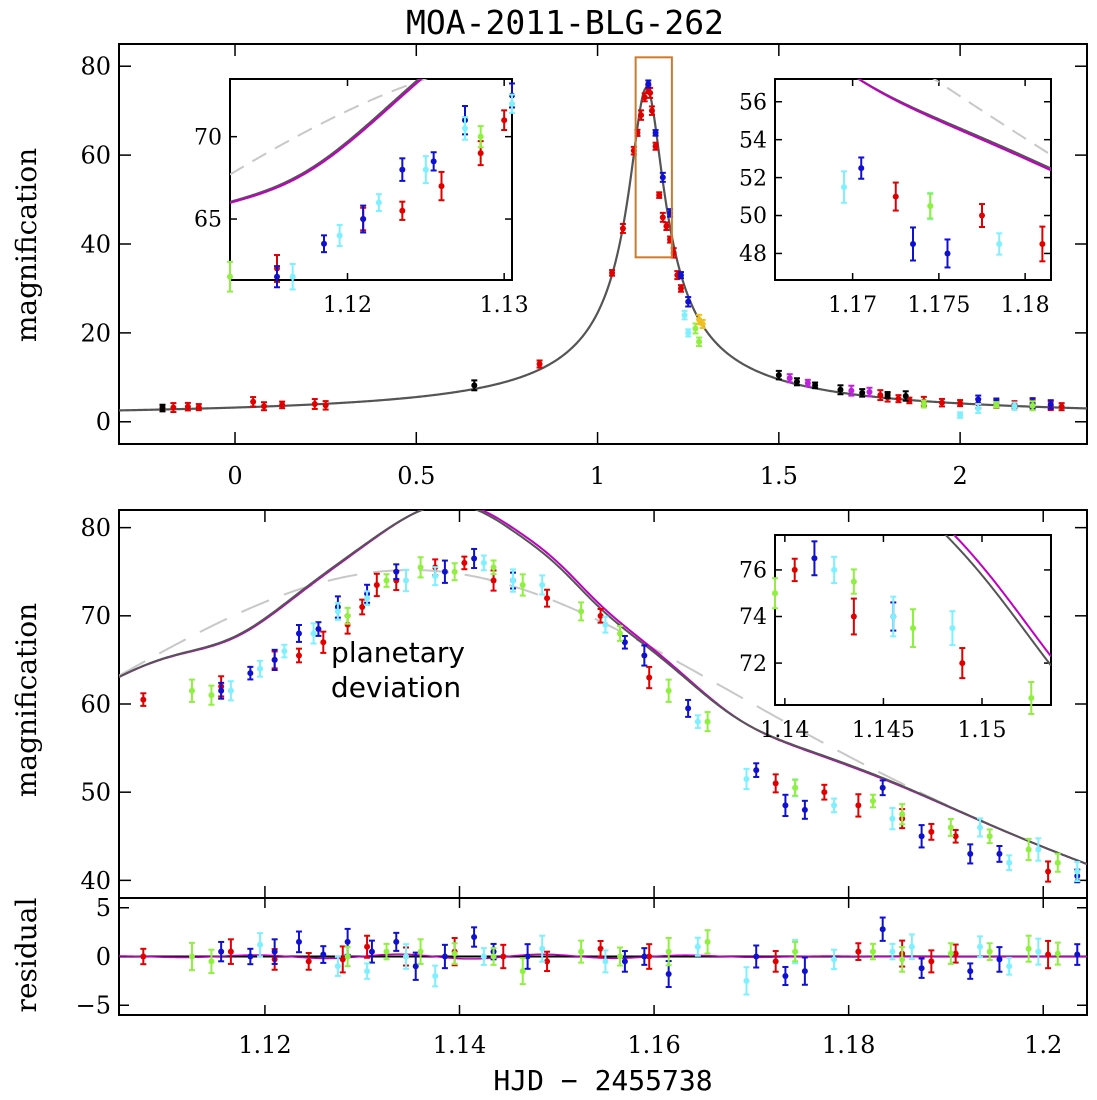  Describe the element at coordinates (753, 664) in the screenshot. I see `zoom-inset-ytick-label: 72` at that location.